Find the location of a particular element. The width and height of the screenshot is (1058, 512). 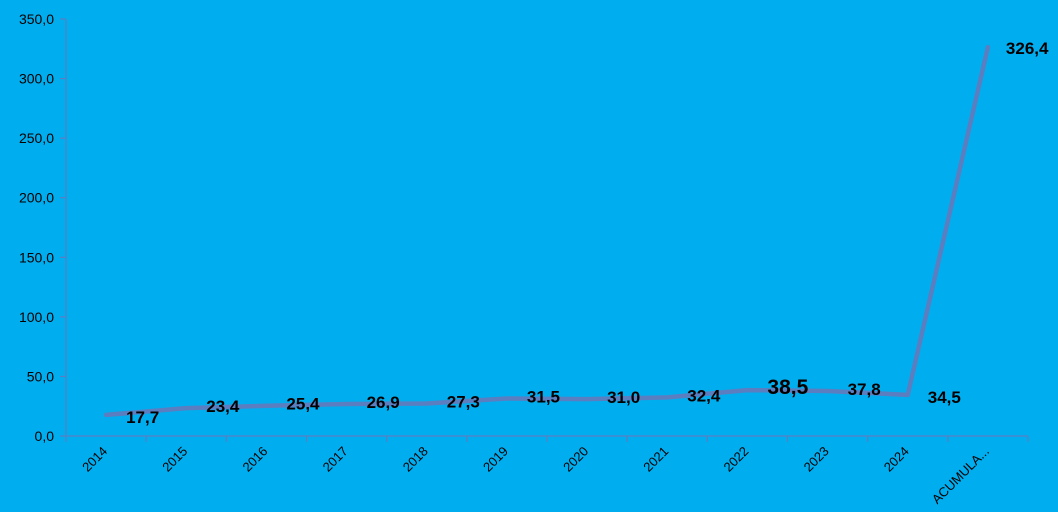

data-label: 34,5 is located at coordinates (944, 397).